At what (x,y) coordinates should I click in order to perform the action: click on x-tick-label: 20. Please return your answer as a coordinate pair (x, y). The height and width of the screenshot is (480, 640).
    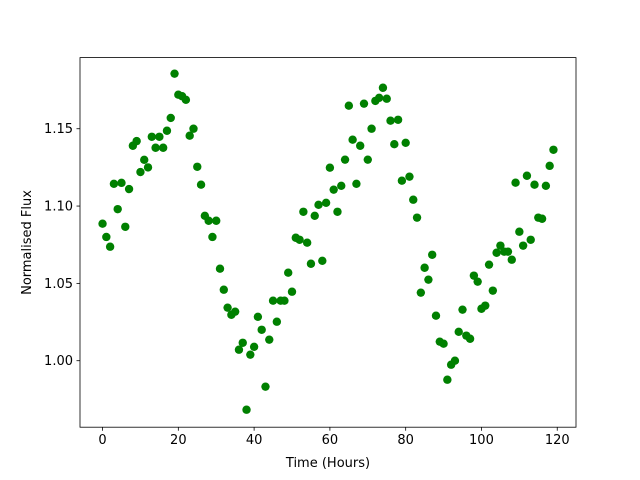
    Looking at the image, I should click on (178, 440).